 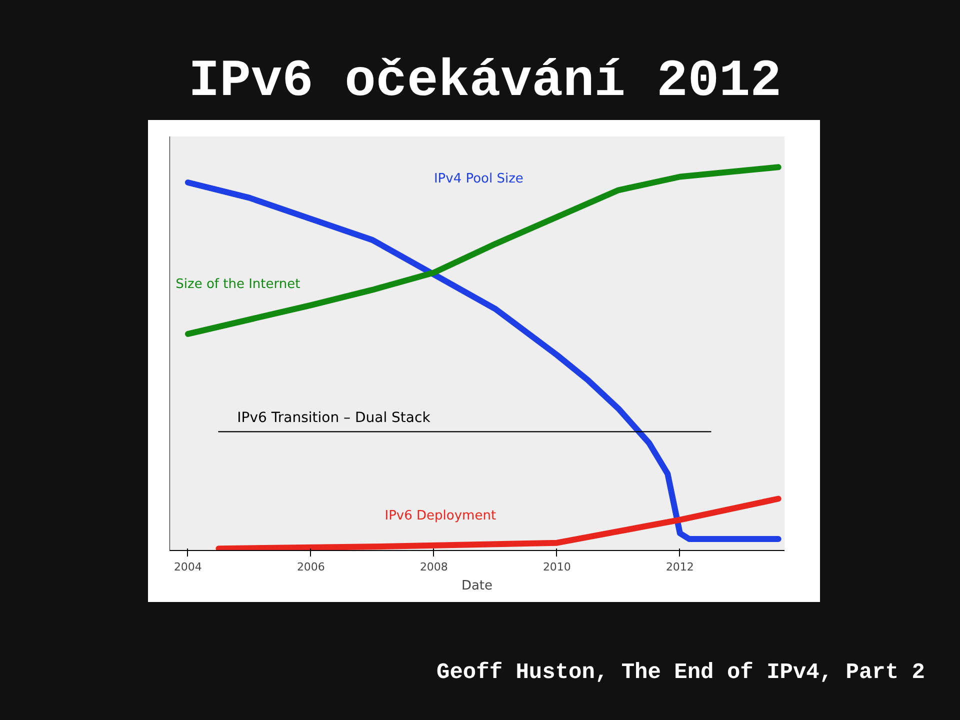 What do you see at coordinates (310, 567) in the screenshot?
I see `x-tick-label: 2006` at bounding box center [310, 567].